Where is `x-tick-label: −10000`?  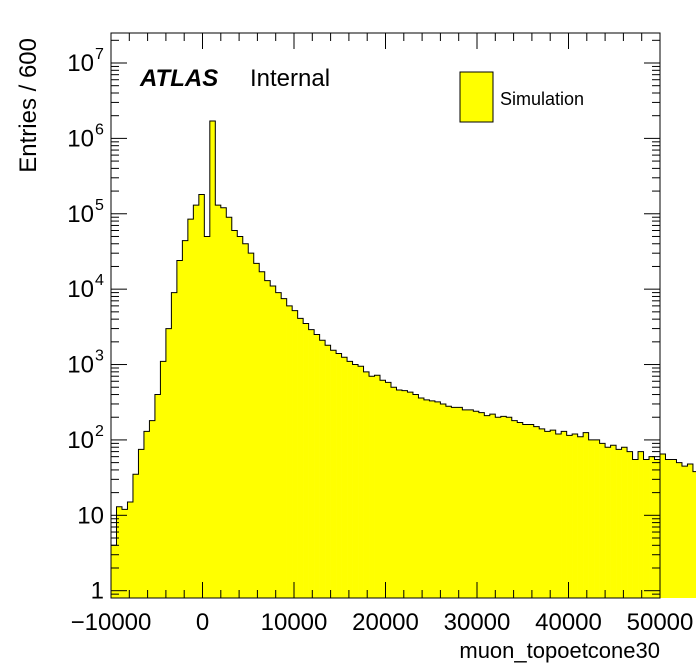 x-tick-label: −10000 is located at coordinates (111, 622).